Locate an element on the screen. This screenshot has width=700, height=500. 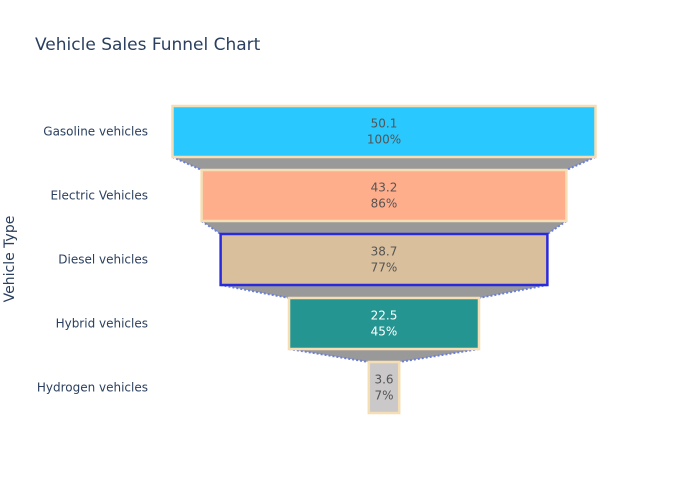
category-label: Hydrogen vehicles is located at coordinates (92, 388).